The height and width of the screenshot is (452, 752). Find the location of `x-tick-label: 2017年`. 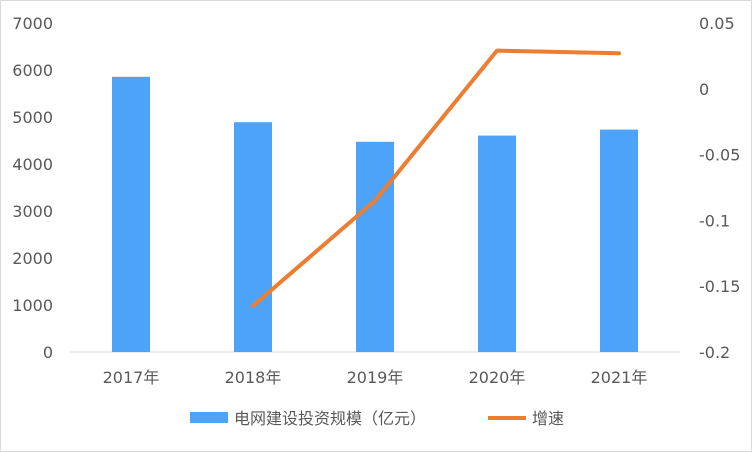

x-tick-label: 2017年 is located at coordinates (131, 377).